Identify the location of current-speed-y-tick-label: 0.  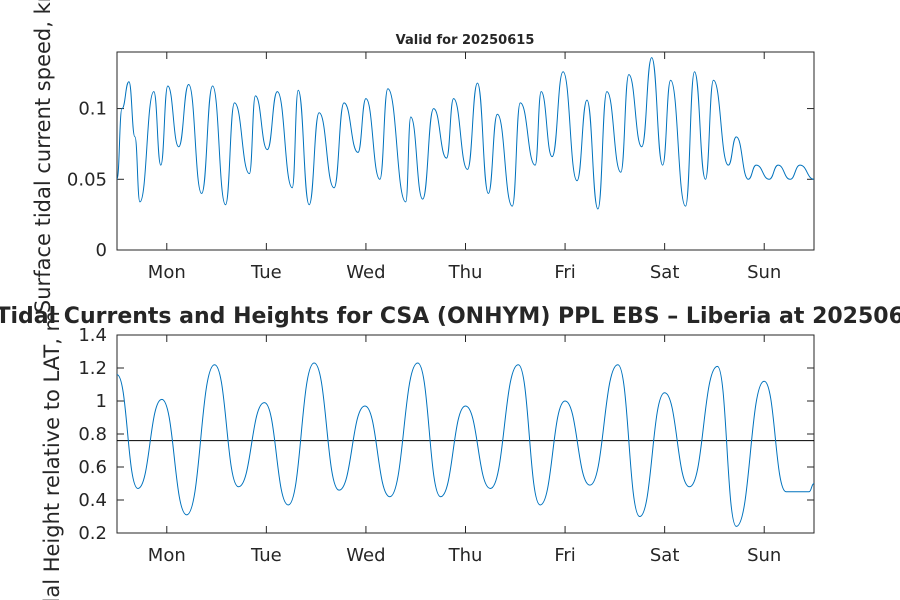
(101, 250).